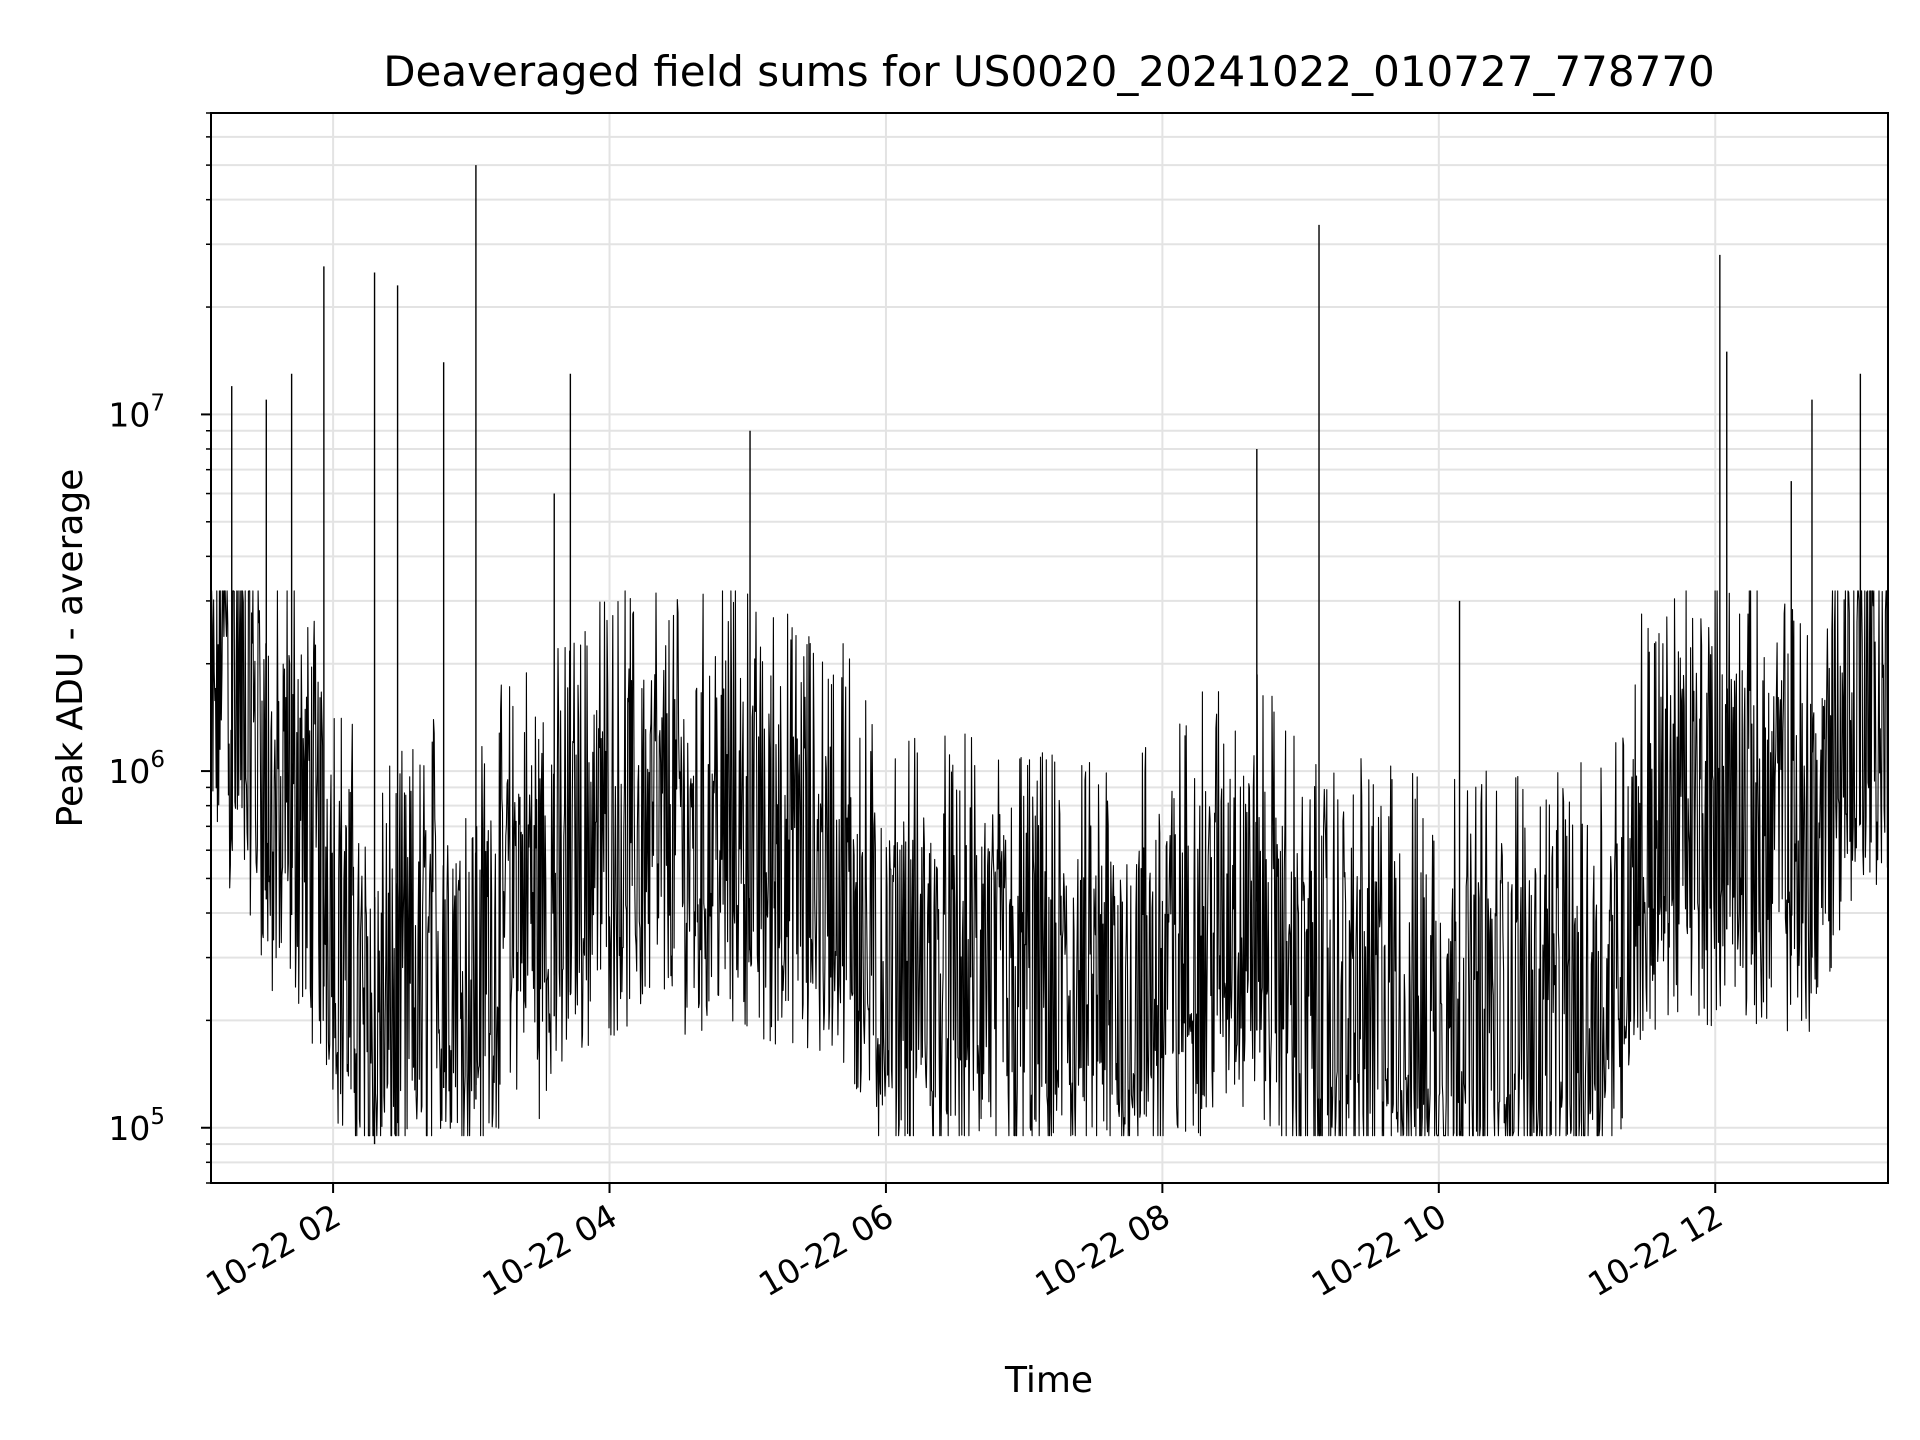  What do you see at coordinates (157, 403) in the screenshot?
I see `y-tick-exponent: 7` at bounding box center [157, 403].